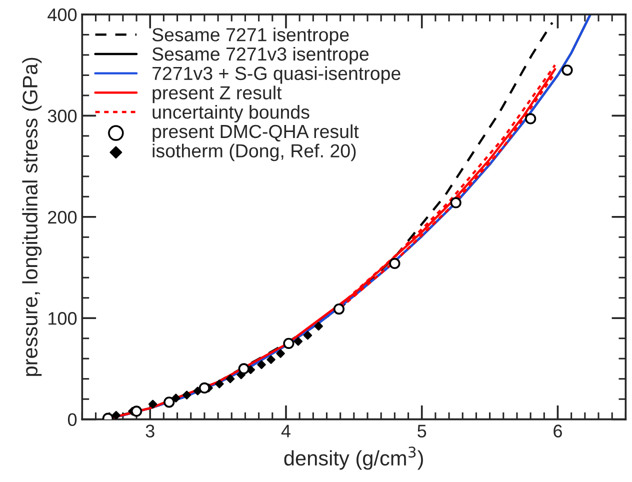 This screenshot has width=632, height=482. What do you see at coordinates (217, 95) in the screenshot?
I see `legend-label: present Z result` at bounding box center [217, 95].